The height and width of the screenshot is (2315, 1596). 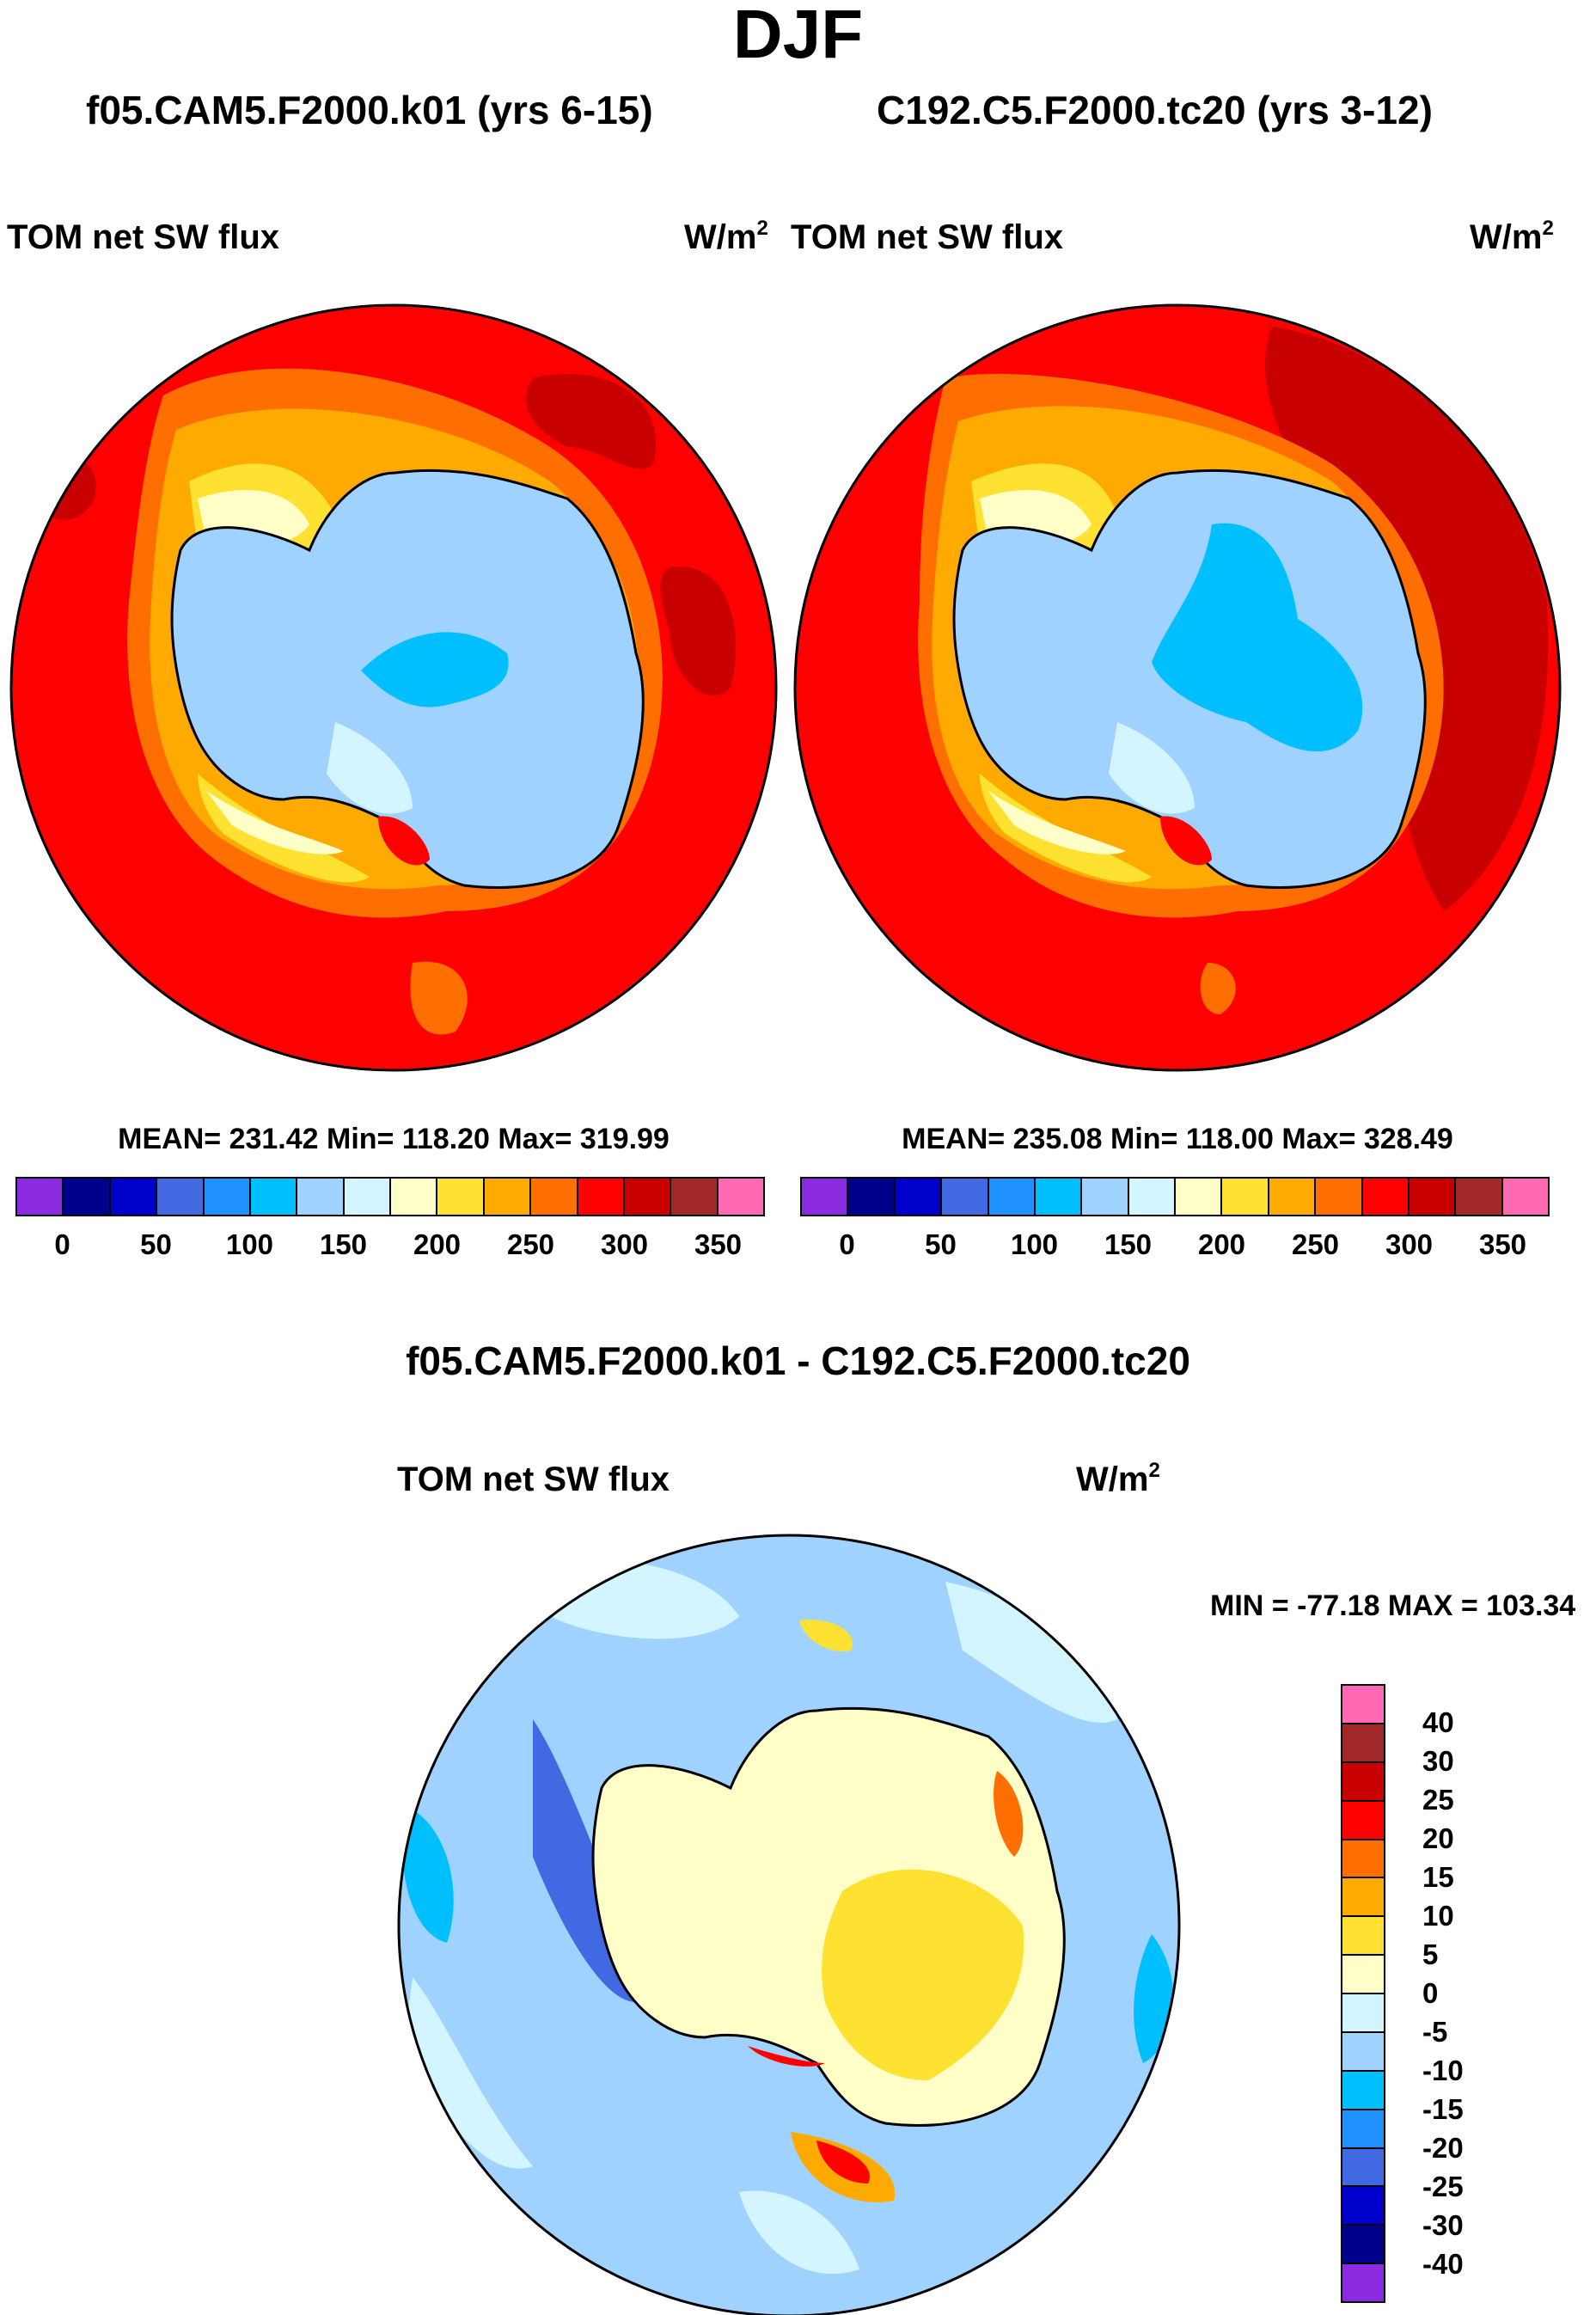 What do you see at coordinates (927, 237) in the screenshot?
I see `panel2-variable-label: TOM net SW flux` at bounding box center [927, 237].